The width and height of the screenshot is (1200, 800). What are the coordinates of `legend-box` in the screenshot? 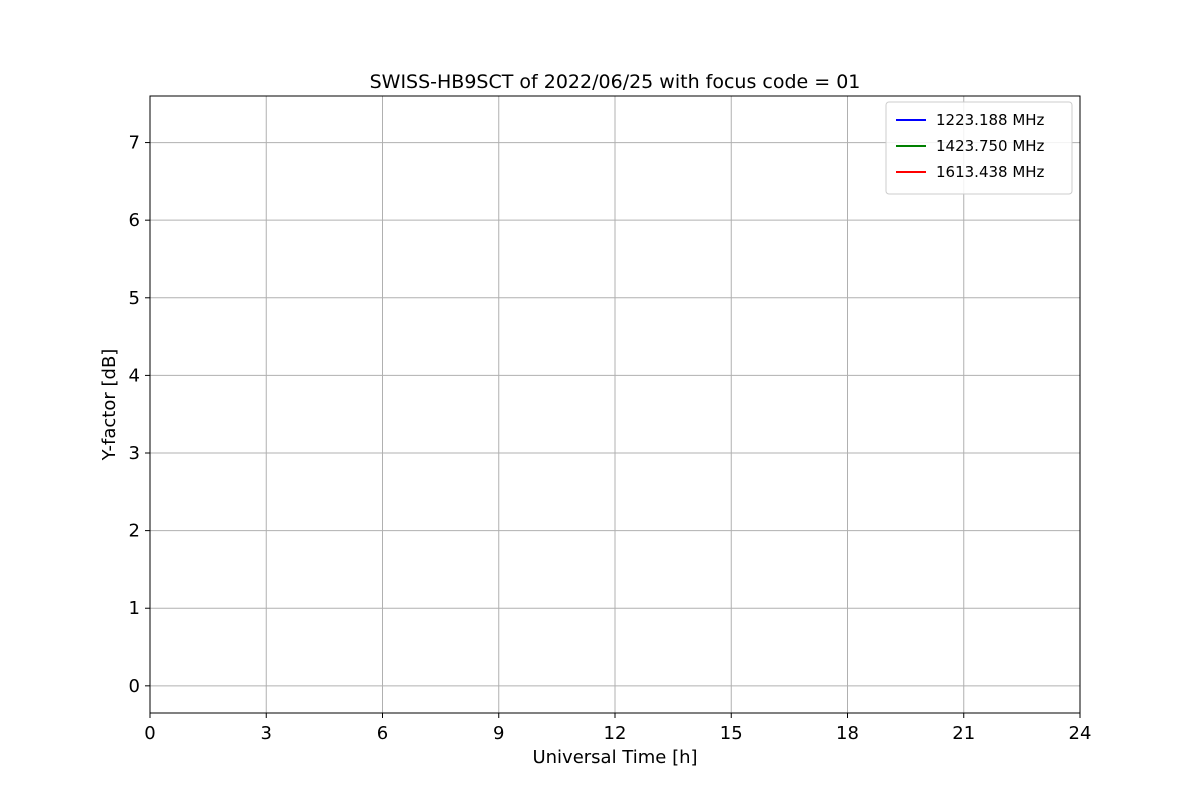 It's located at (979, 148).